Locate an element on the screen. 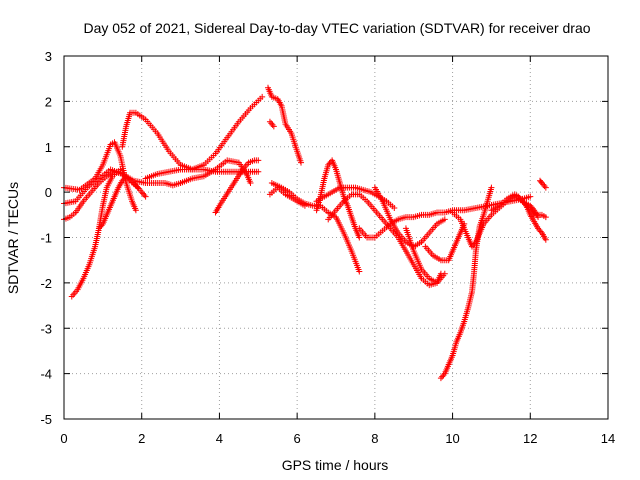  y-tick-label: -3 is located at coordinates (46, 328).